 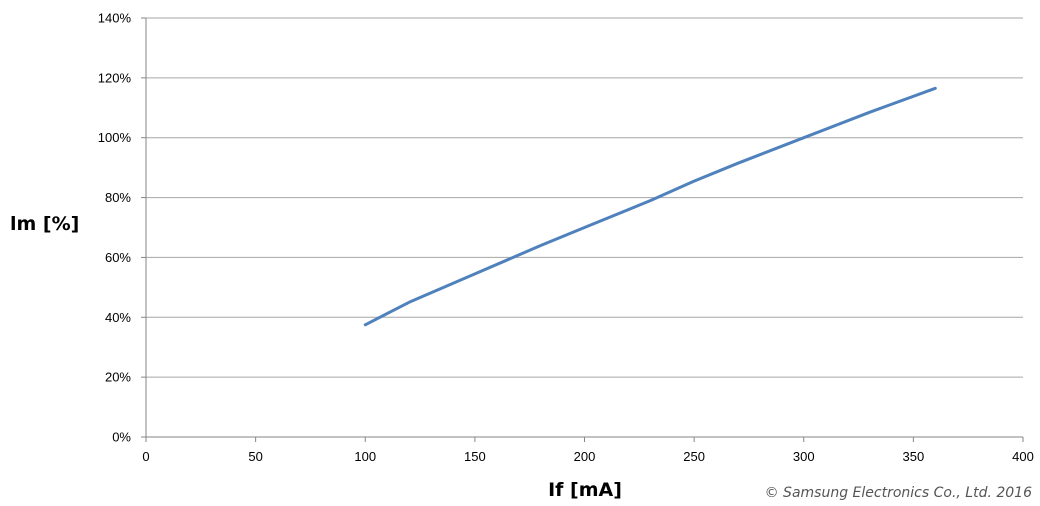 What do you see at coordinates (118, 317) in the screenshot?
I see `y-tick-label: 40%` at bounding box center [118, 317].